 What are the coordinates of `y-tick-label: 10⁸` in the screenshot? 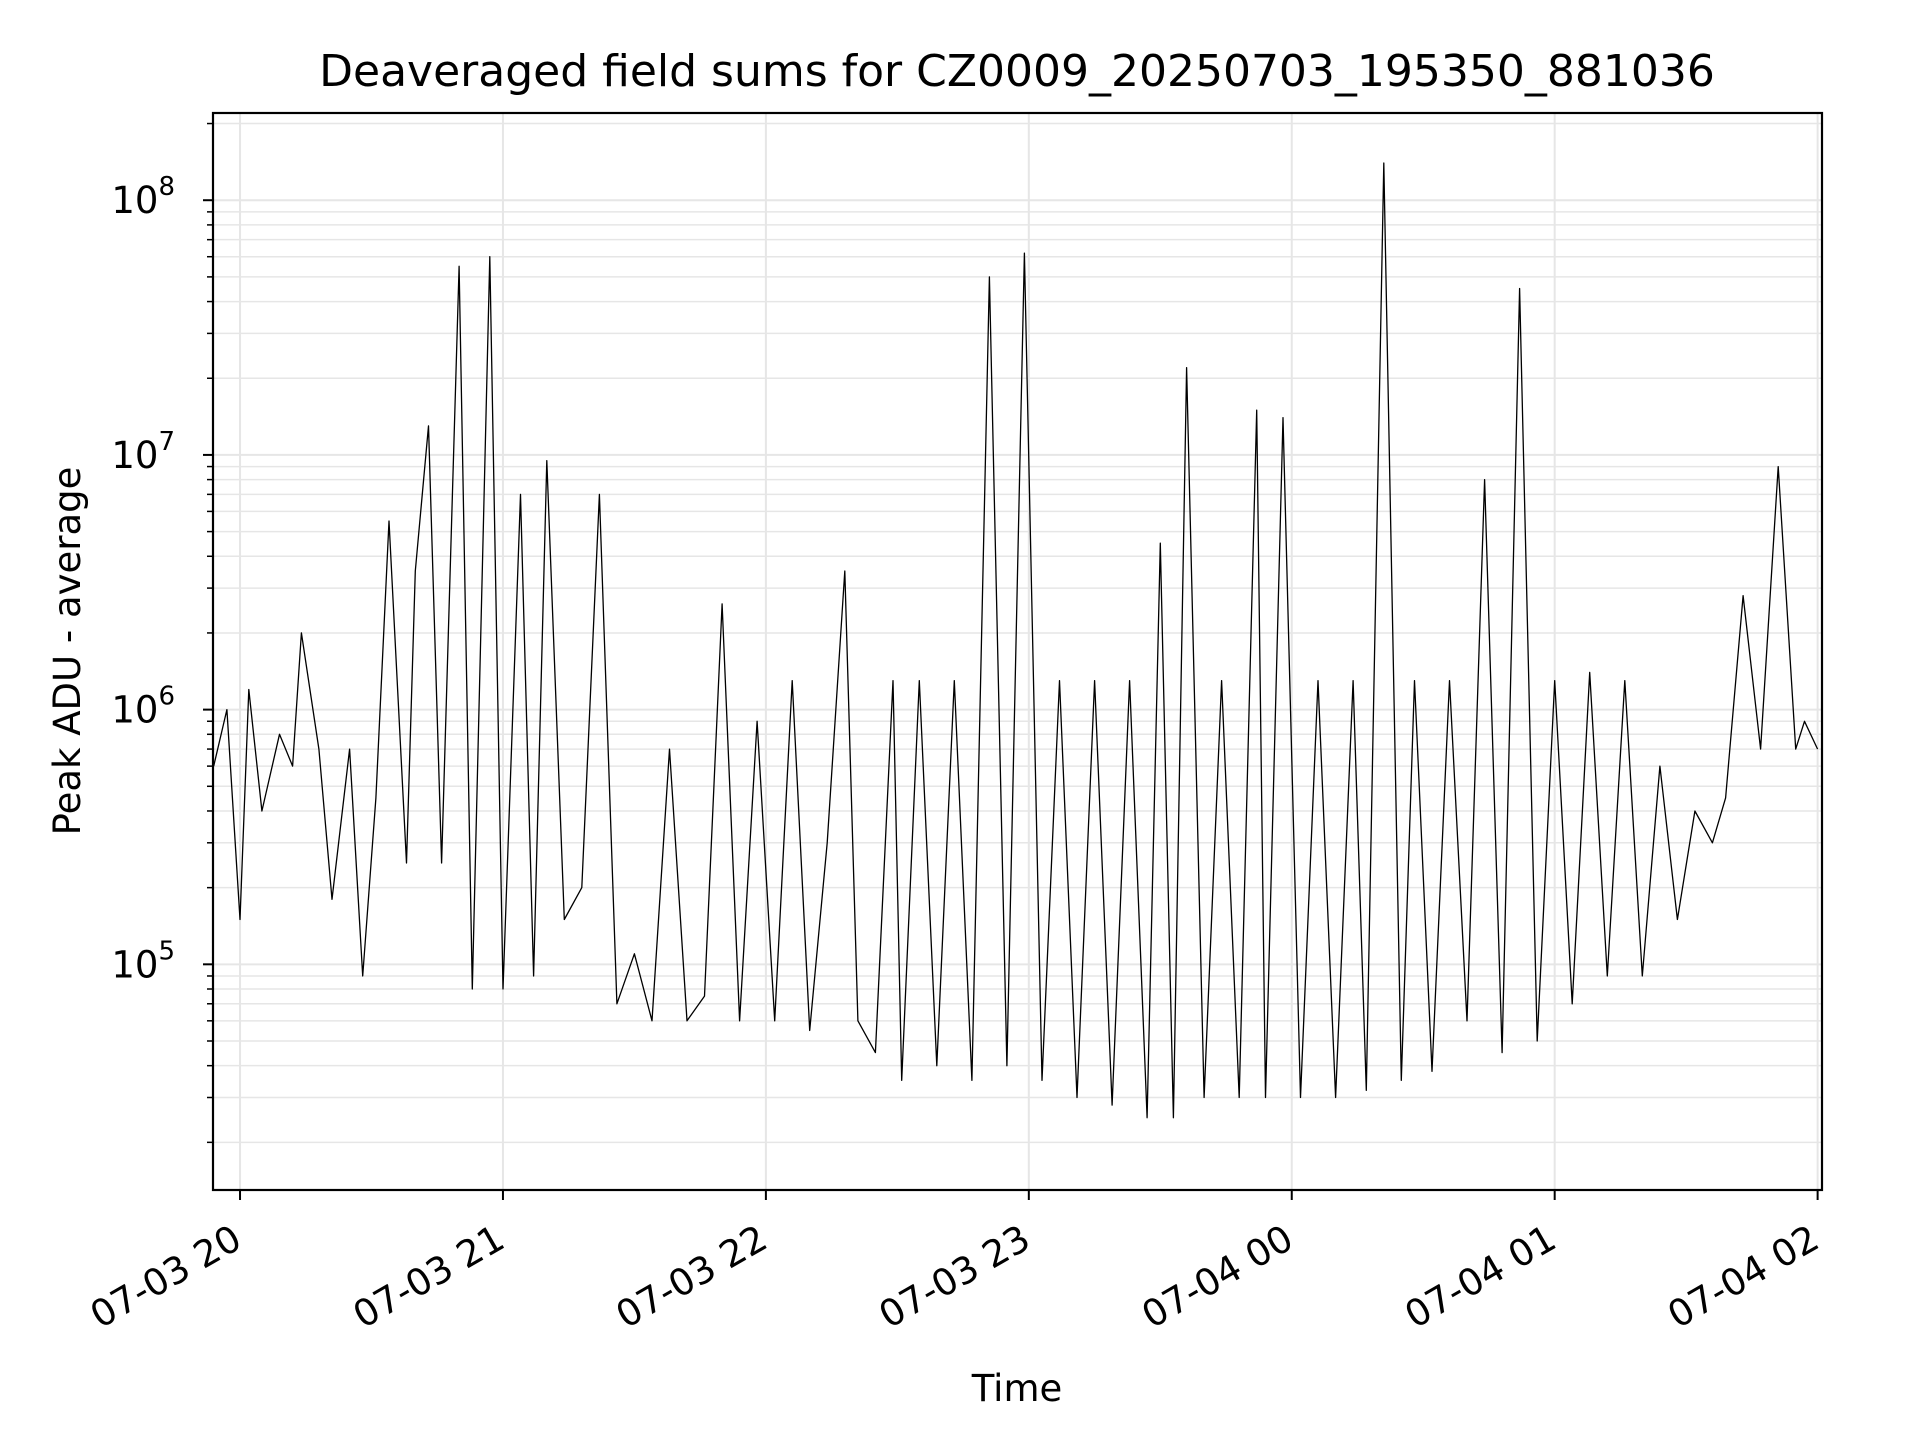 It's located at (143, 197).